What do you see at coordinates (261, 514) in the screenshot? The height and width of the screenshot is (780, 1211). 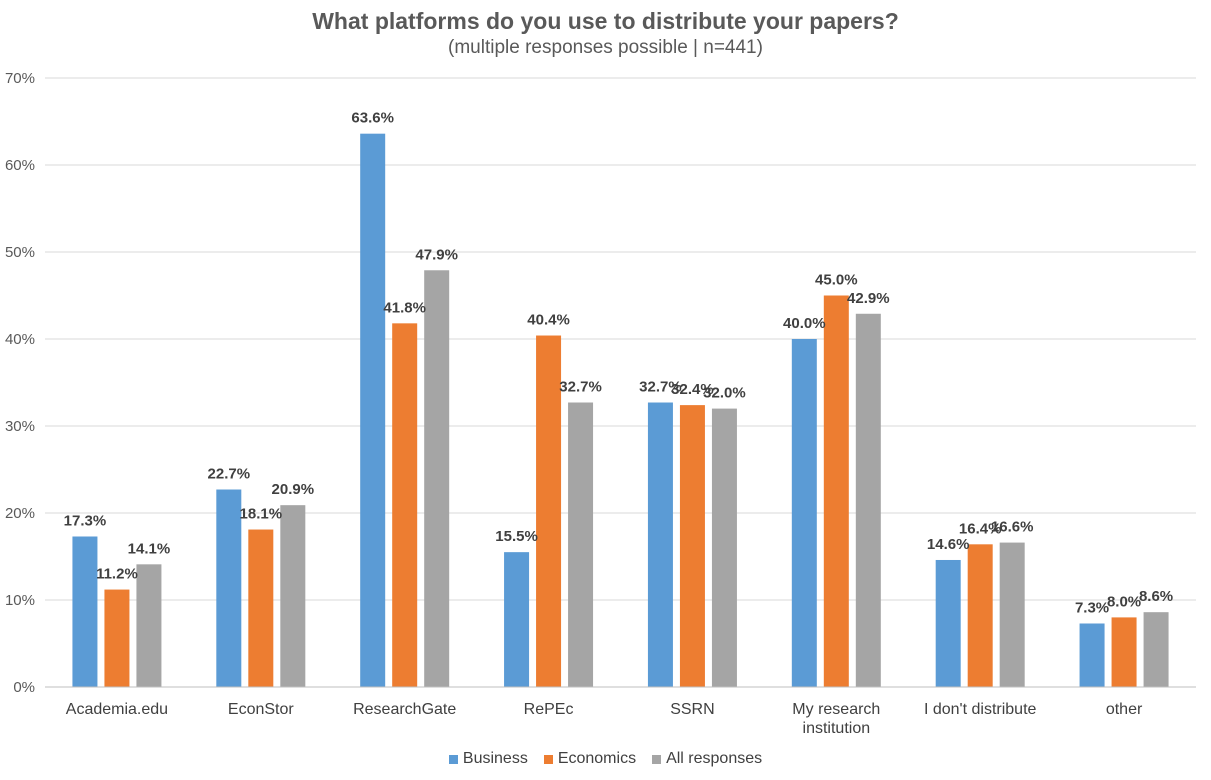 I see `data-label: 18.1%` at bounding box center [261, 514].